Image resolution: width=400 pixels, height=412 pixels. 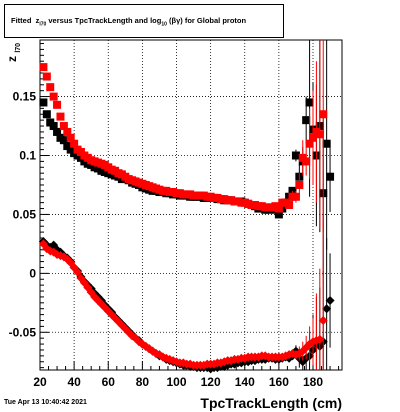 I want to click on x-tick-label: 100, so click(x=176, y=382).